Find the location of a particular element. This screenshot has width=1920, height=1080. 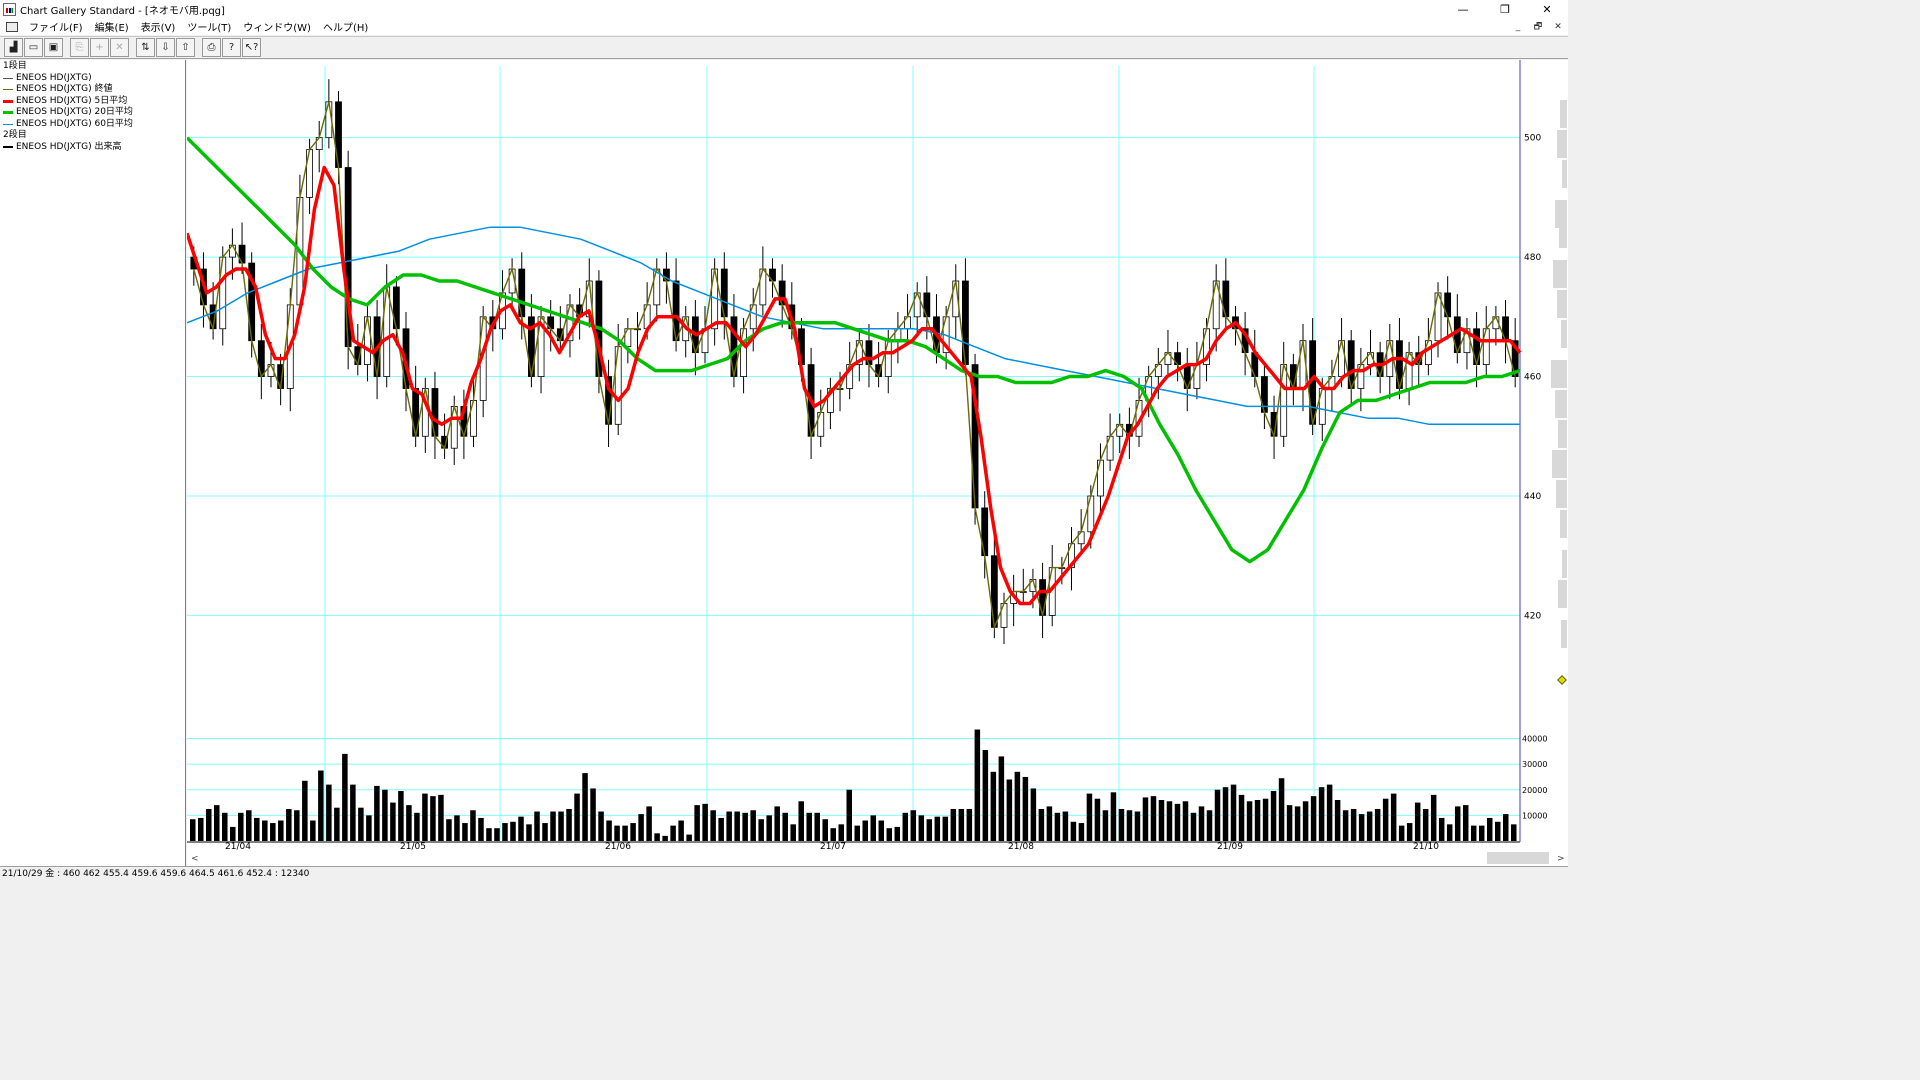

legend-item-ma5: ENEOS HD(JXTG) 5日平均 is located at coordinates (92, 102).